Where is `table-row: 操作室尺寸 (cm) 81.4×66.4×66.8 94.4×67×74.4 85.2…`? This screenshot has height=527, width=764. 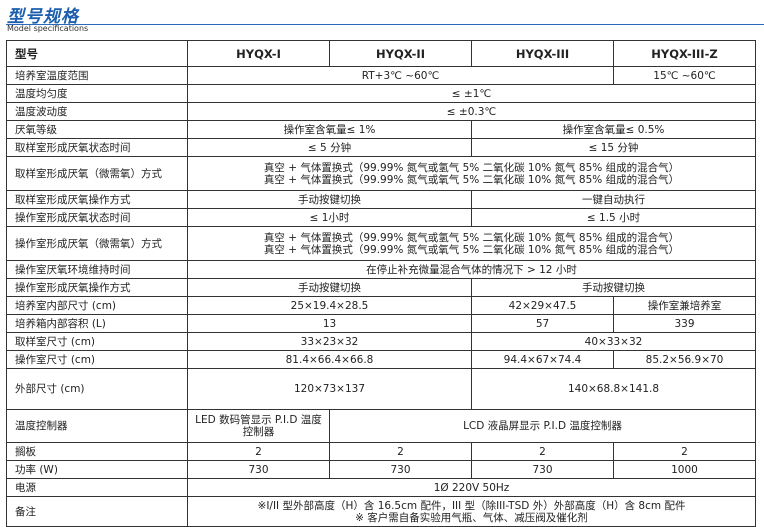
table-row: 操作室尺寸 (cm) 81.4×66.4×66.8 94.4×67×74.4 85.2… is located at coordinates (381, 359).